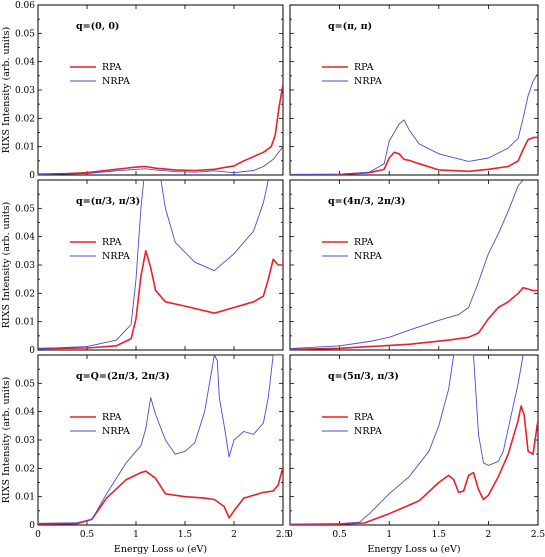  Describe the element at coordinates (367, 201) in the screenshot. I see `panel-q-label: q=(4π/3, 2π/3)` at that location.